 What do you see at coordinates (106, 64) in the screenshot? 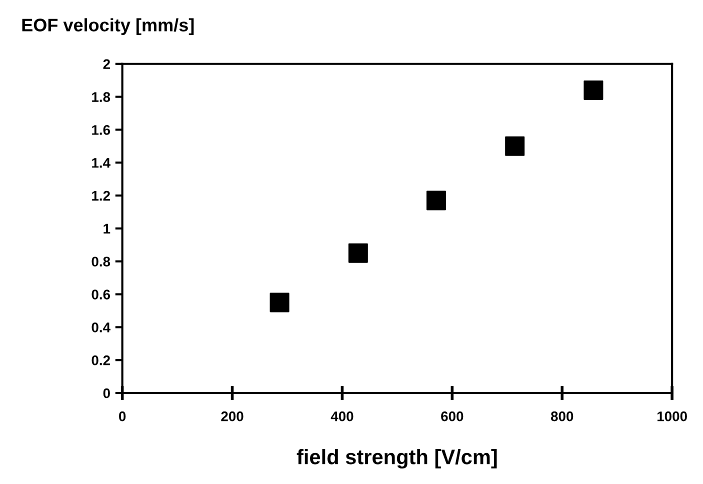
I see `y-tick-label: 2` at bounding box center [106, 64].